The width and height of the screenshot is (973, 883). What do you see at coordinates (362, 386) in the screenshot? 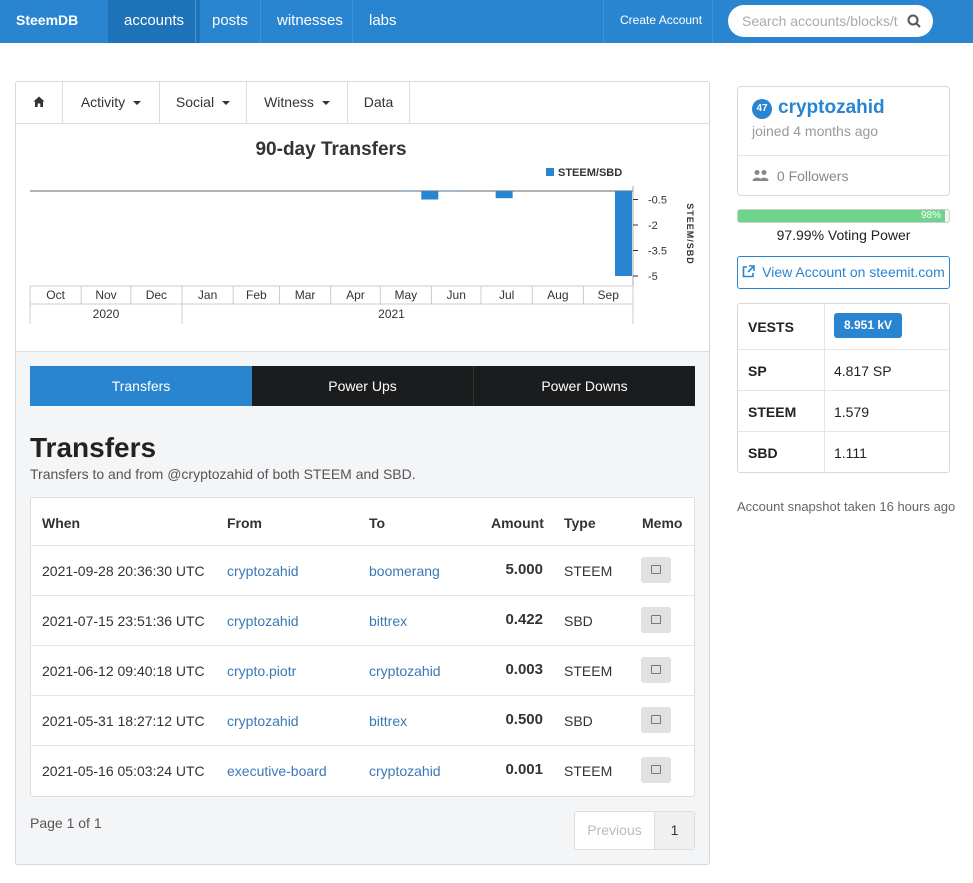
I see `power-ups-button: Power Ups` at bounding box center [362, 386].